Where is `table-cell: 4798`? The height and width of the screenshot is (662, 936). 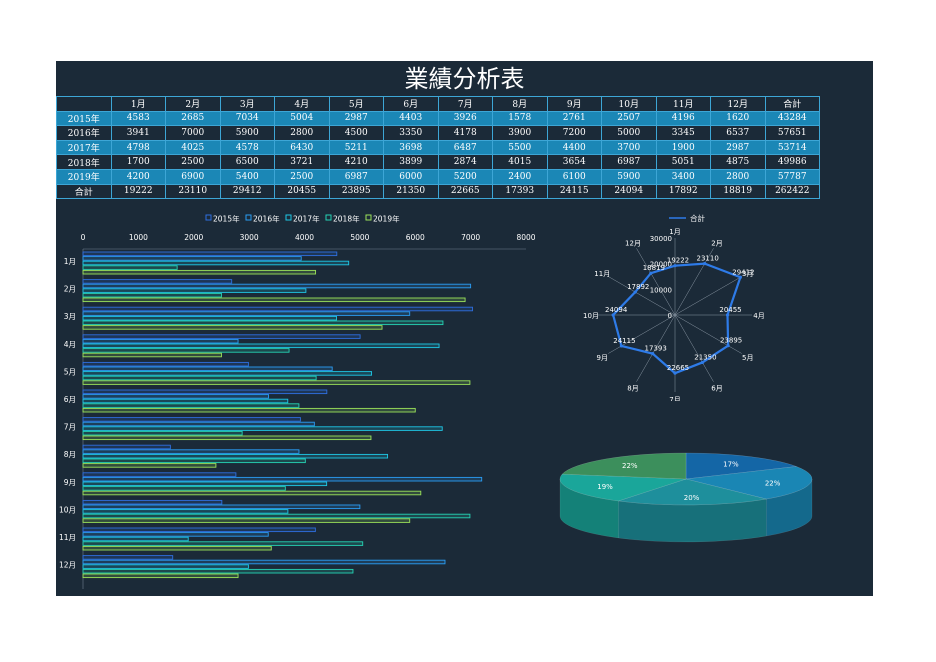
table-cell: 4798 is located at coordinates (138, 147).